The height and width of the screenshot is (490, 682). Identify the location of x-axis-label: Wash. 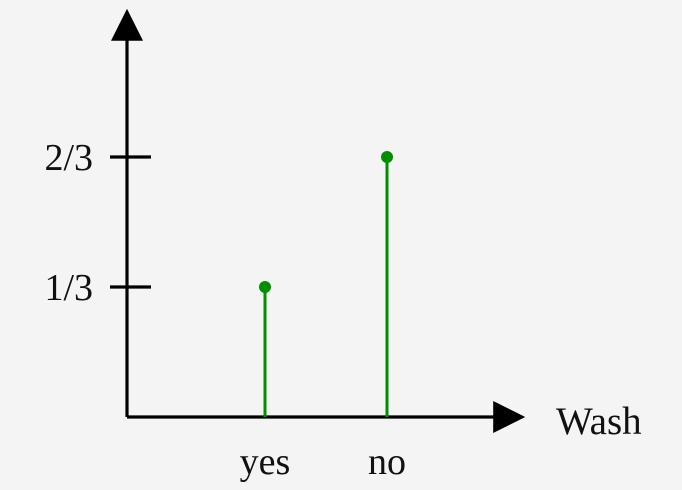
(599, 421).